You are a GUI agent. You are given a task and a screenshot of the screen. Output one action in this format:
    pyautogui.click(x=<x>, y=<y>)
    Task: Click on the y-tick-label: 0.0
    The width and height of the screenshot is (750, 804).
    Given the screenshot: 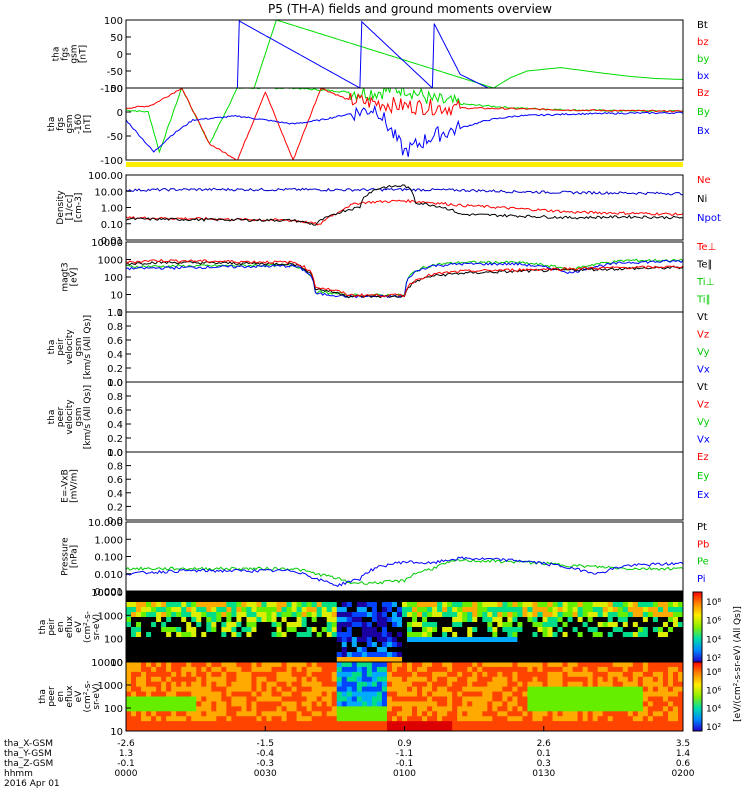 What is the action you would take?
    pyautogui.click(x=115, y=521)
    